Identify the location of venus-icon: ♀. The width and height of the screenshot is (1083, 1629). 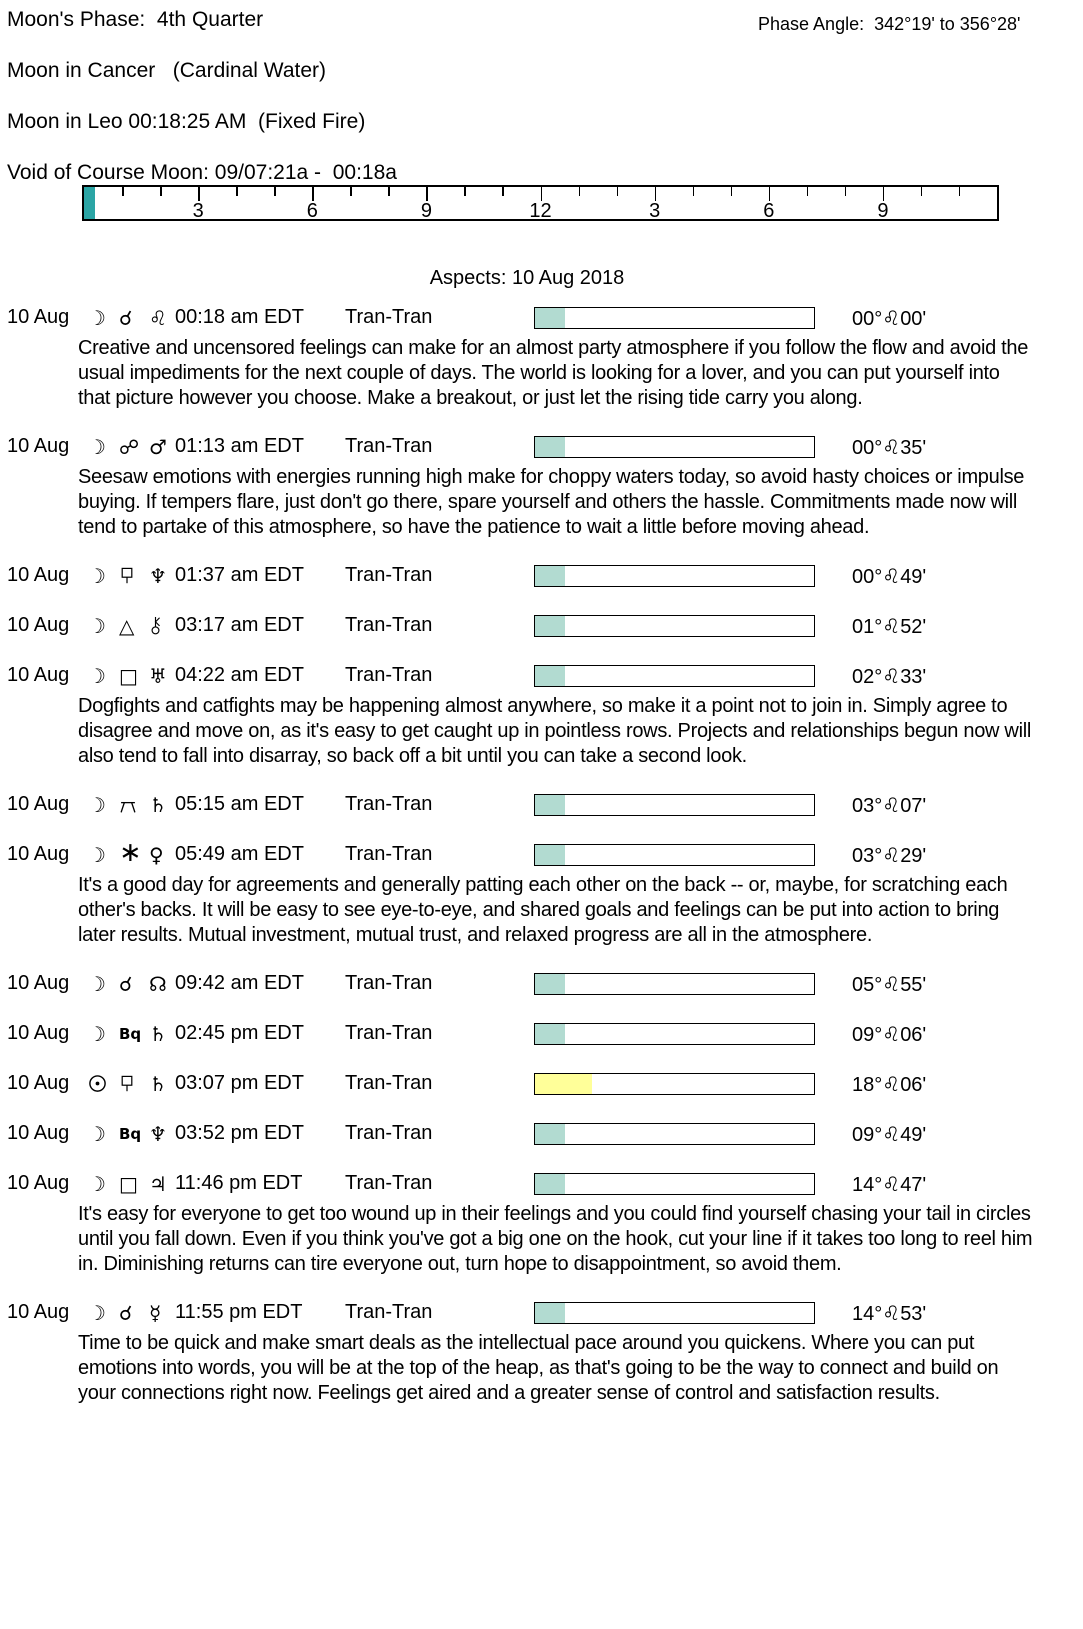
(156, 855).